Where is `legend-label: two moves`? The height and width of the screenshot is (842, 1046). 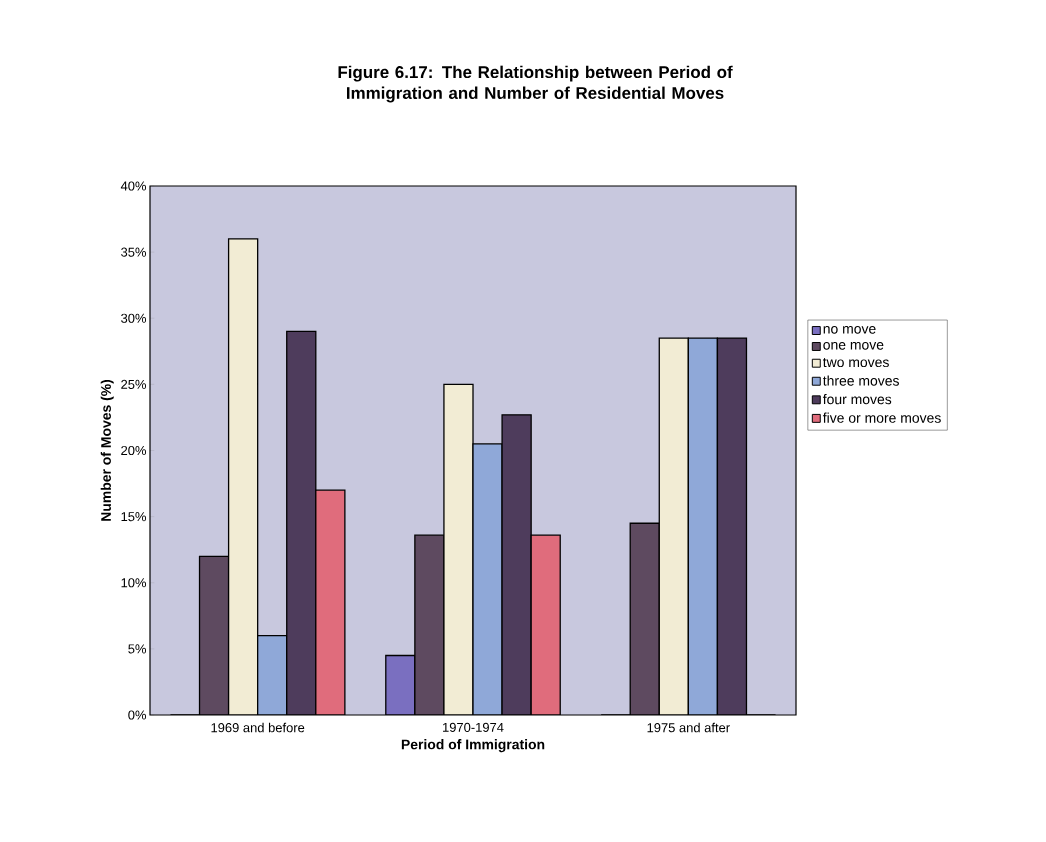 legend-label: two moves is located at coordinates (855, 362).